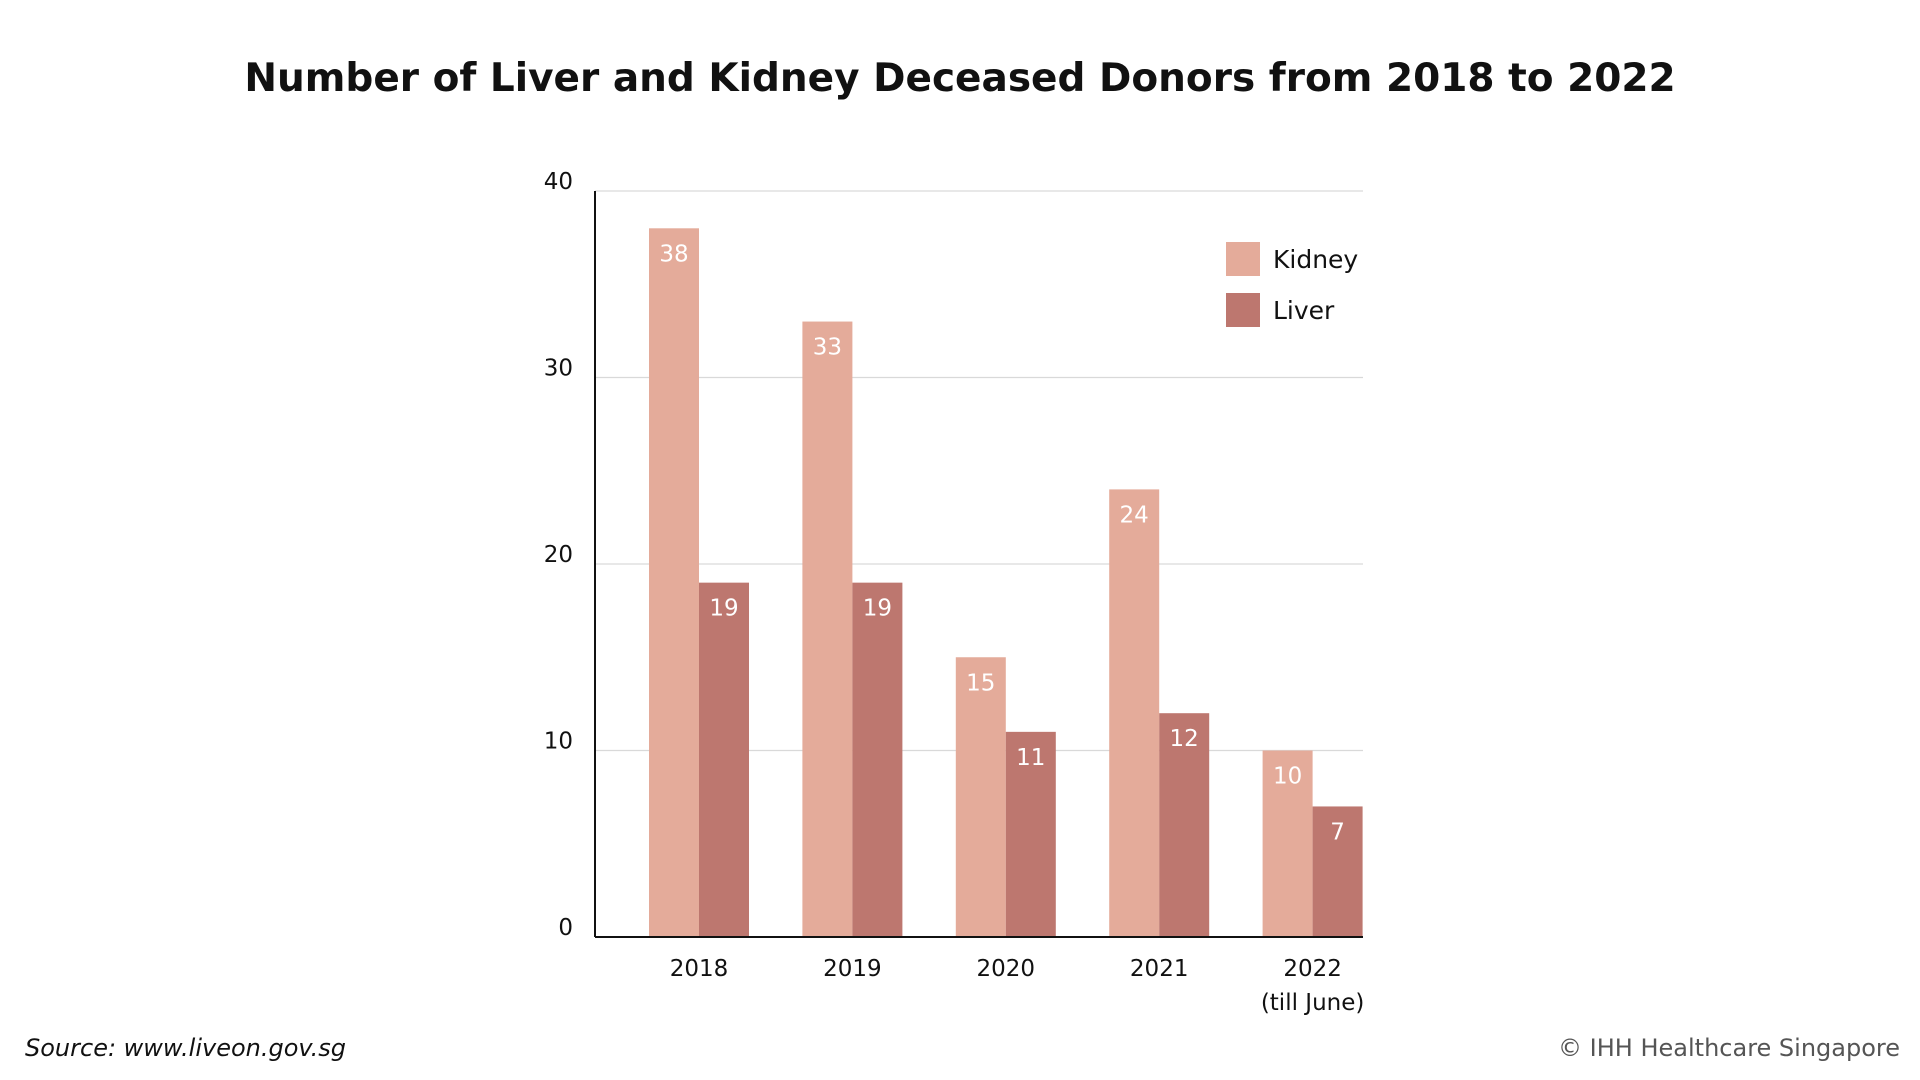 This screenshot has height=1080, width=1920. Describe the element at coordinates (558, 182) in the screenshot. I see `y-tick-label: 40` at that location.